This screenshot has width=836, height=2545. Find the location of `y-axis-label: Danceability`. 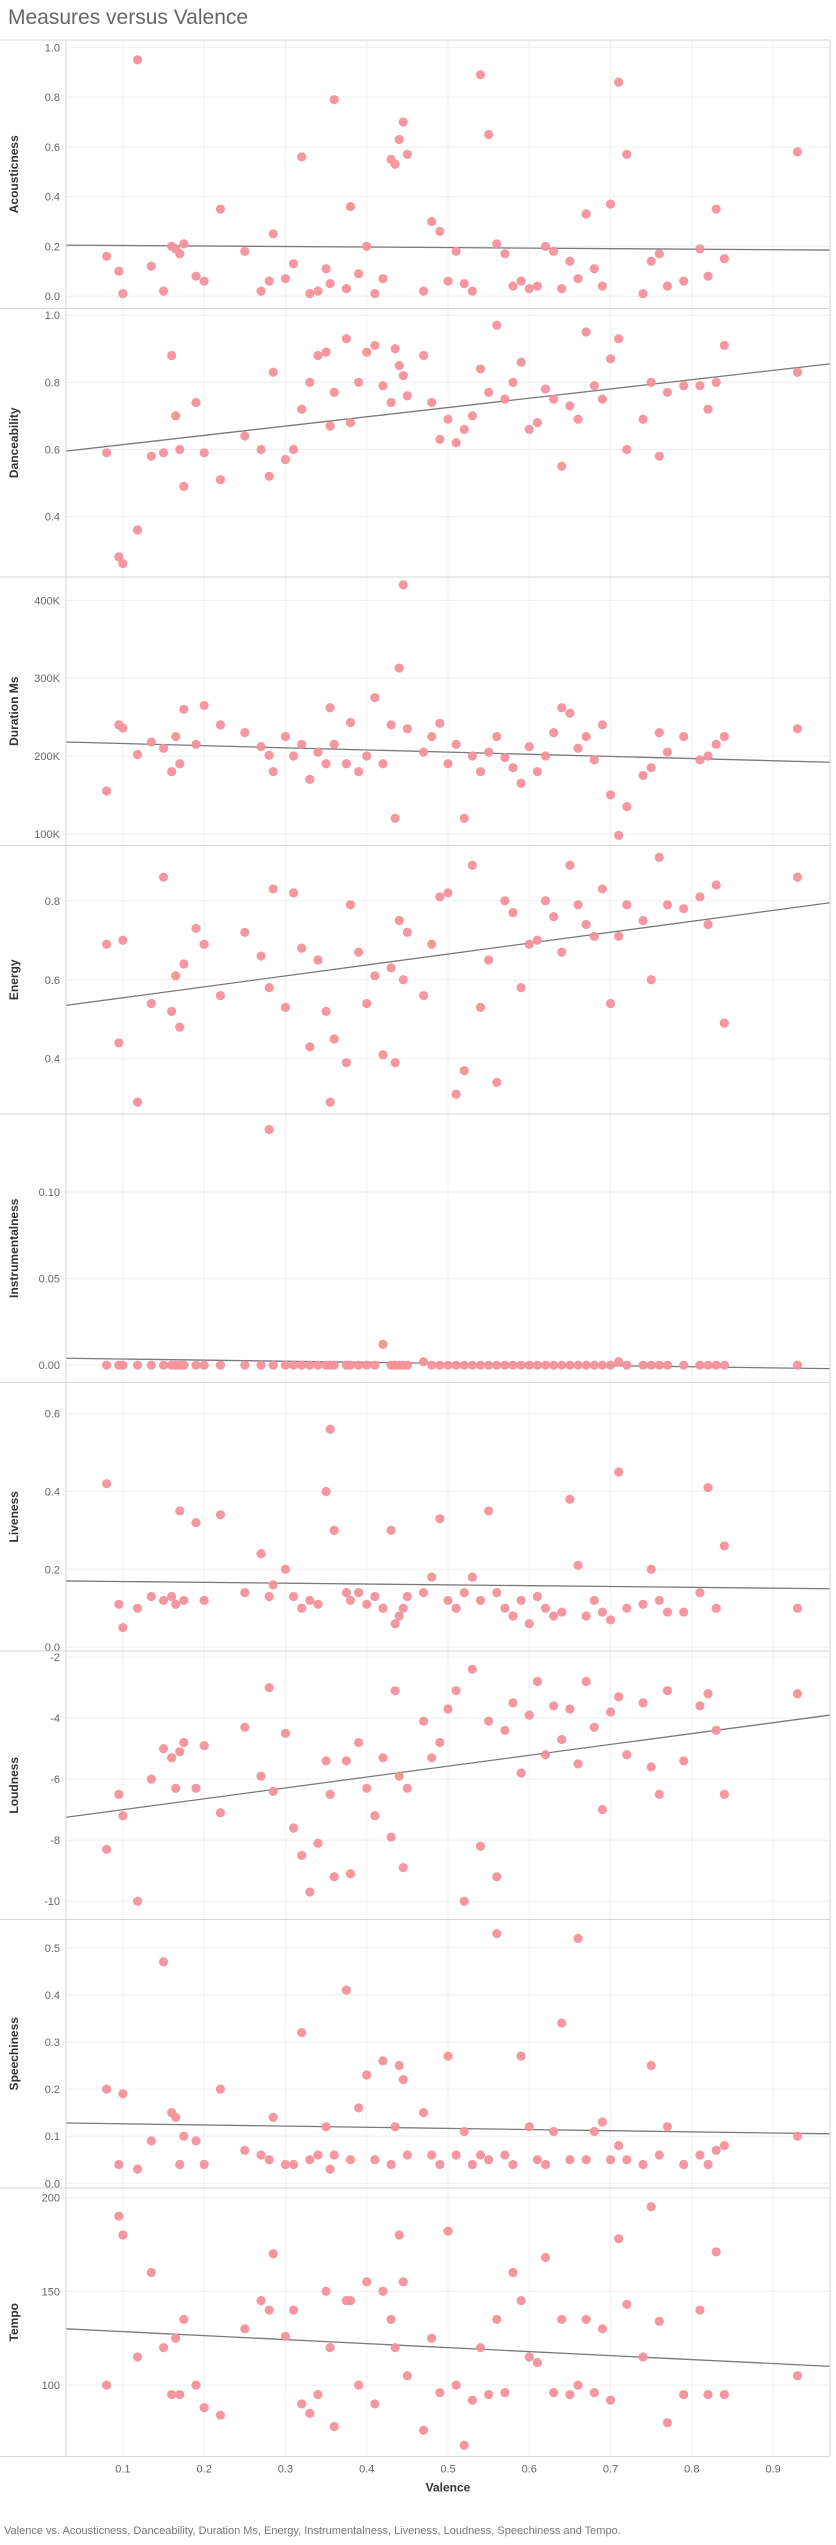

y-axis-label: Danceability is located at coordinates (14, 442).